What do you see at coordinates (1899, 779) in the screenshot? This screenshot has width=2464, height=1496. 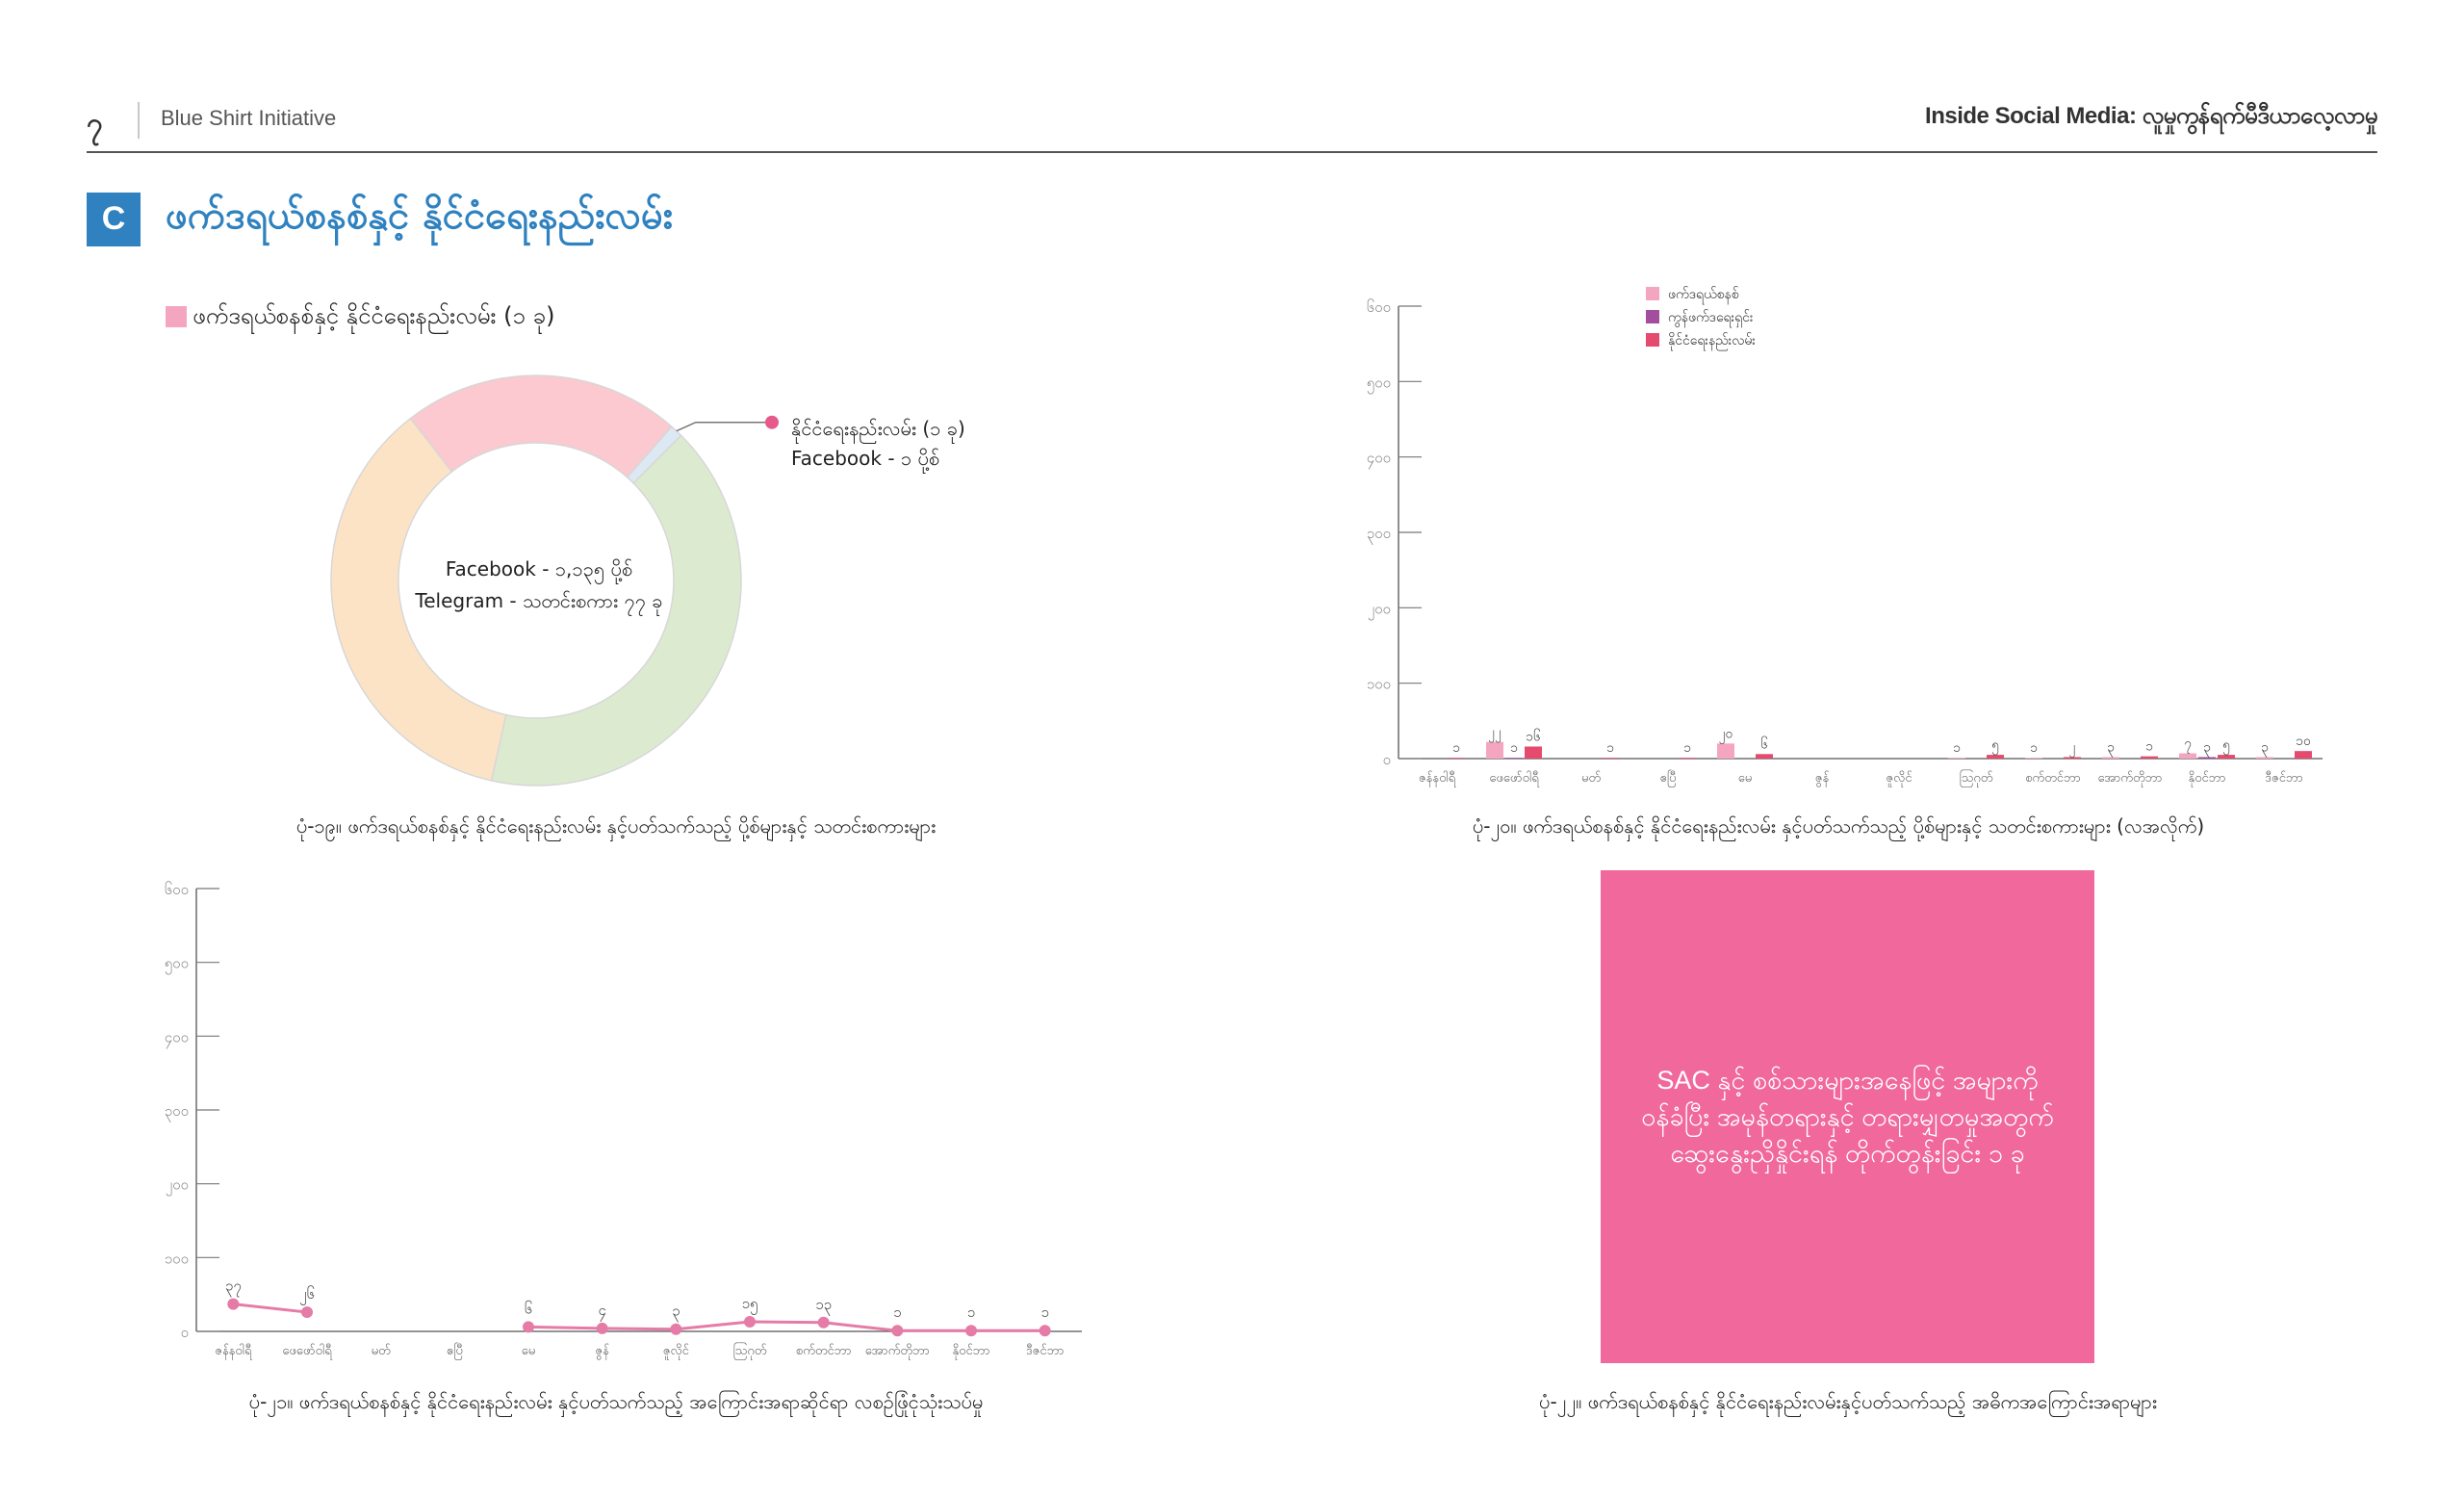 I see `bar-x-tick-label: ဇူလိုင်` at bounding box center [1899, 779].